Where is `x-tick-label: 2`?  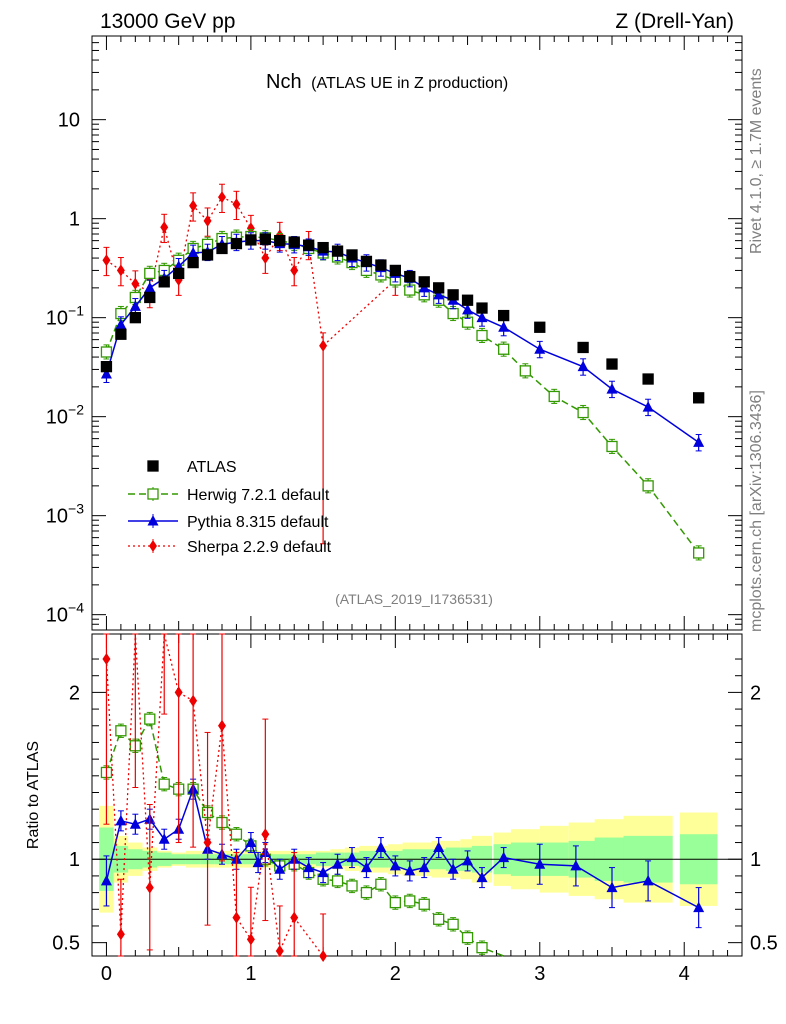 x-tick-label: 2 is located at coordinates (395, 974).